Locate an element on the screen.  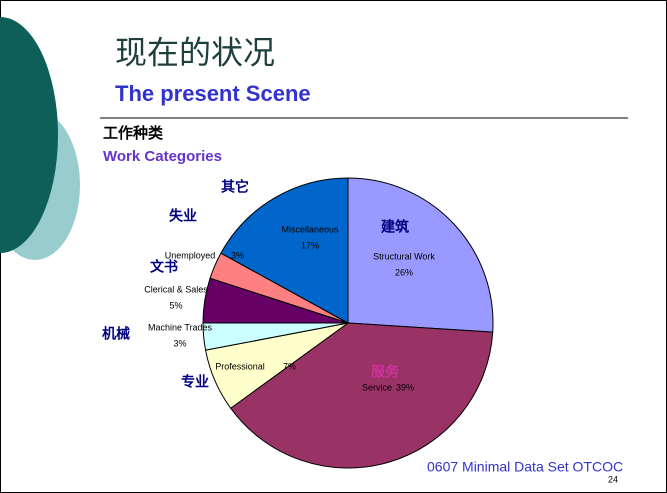
page-number: 24 is located at coordinates (613, 479).